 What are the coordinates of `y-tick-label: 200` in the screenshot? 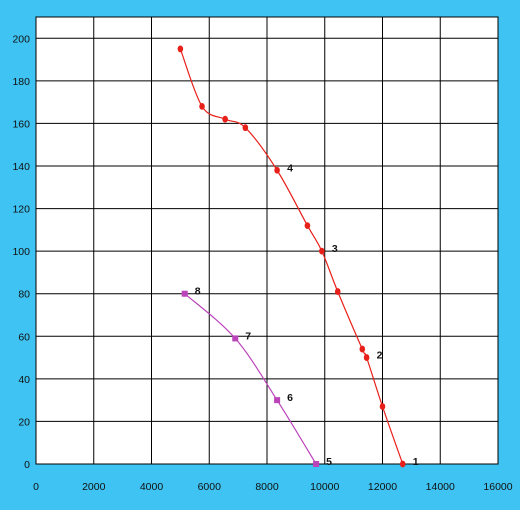 It's located at (21, 39).